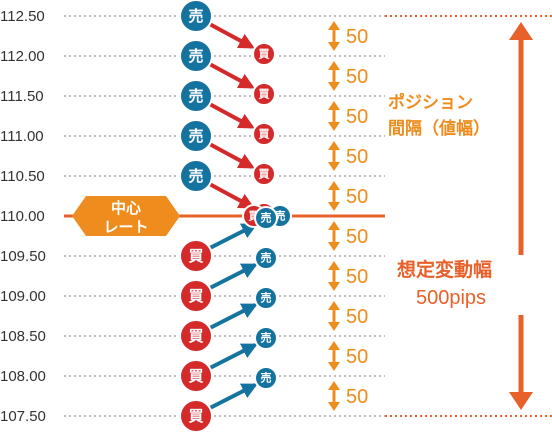 The width and height of the screenshot is (552, 435). I want to click on center-rate-line2: レート, so click(125, 227).